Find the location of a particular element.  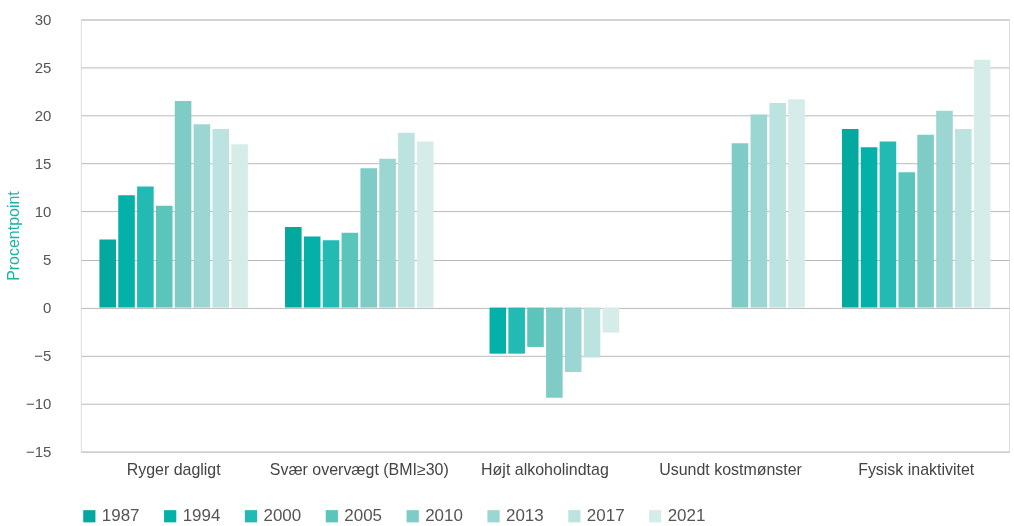

legend-label: 2005 is located at coordinates (363, 516).